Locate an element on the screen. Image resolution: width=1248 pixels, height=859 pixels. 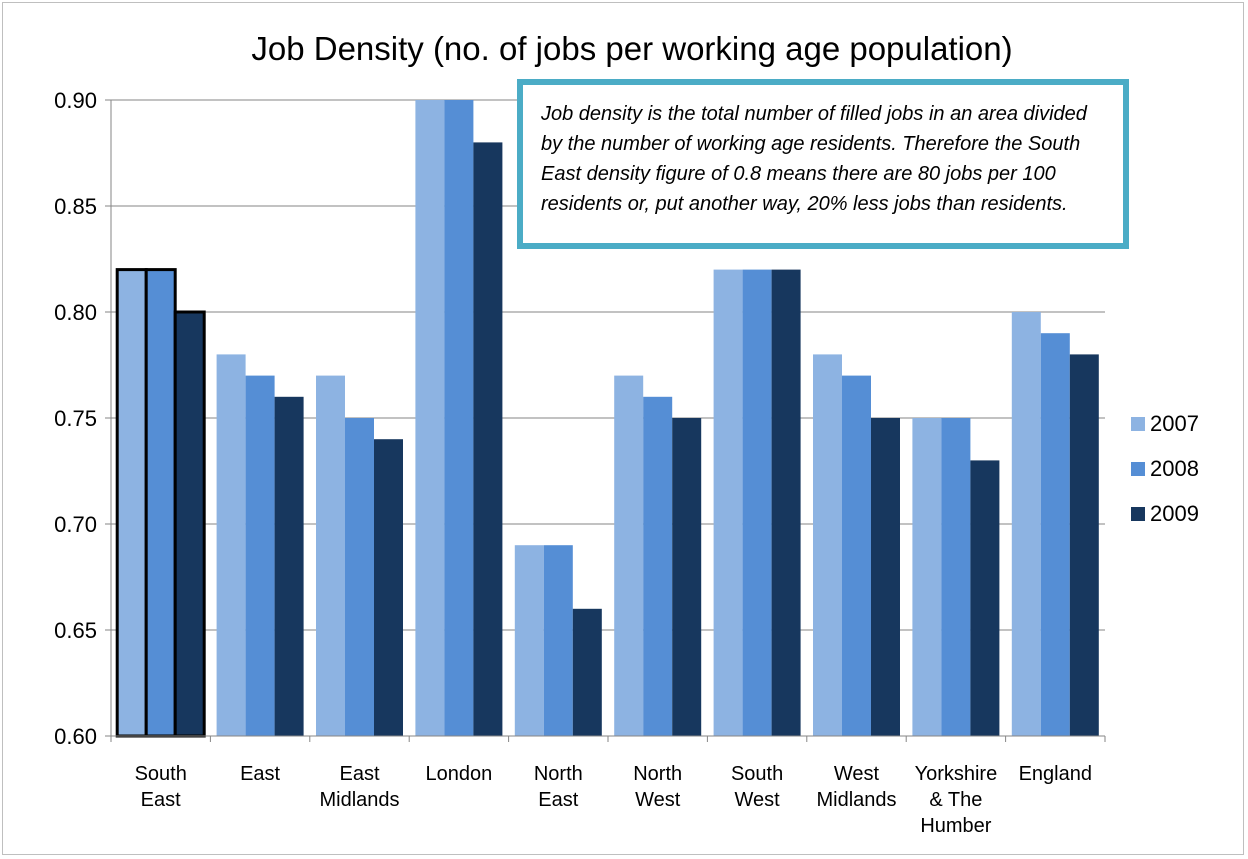
bar-west-midlands-2007 is located at coordinates (827, 545).